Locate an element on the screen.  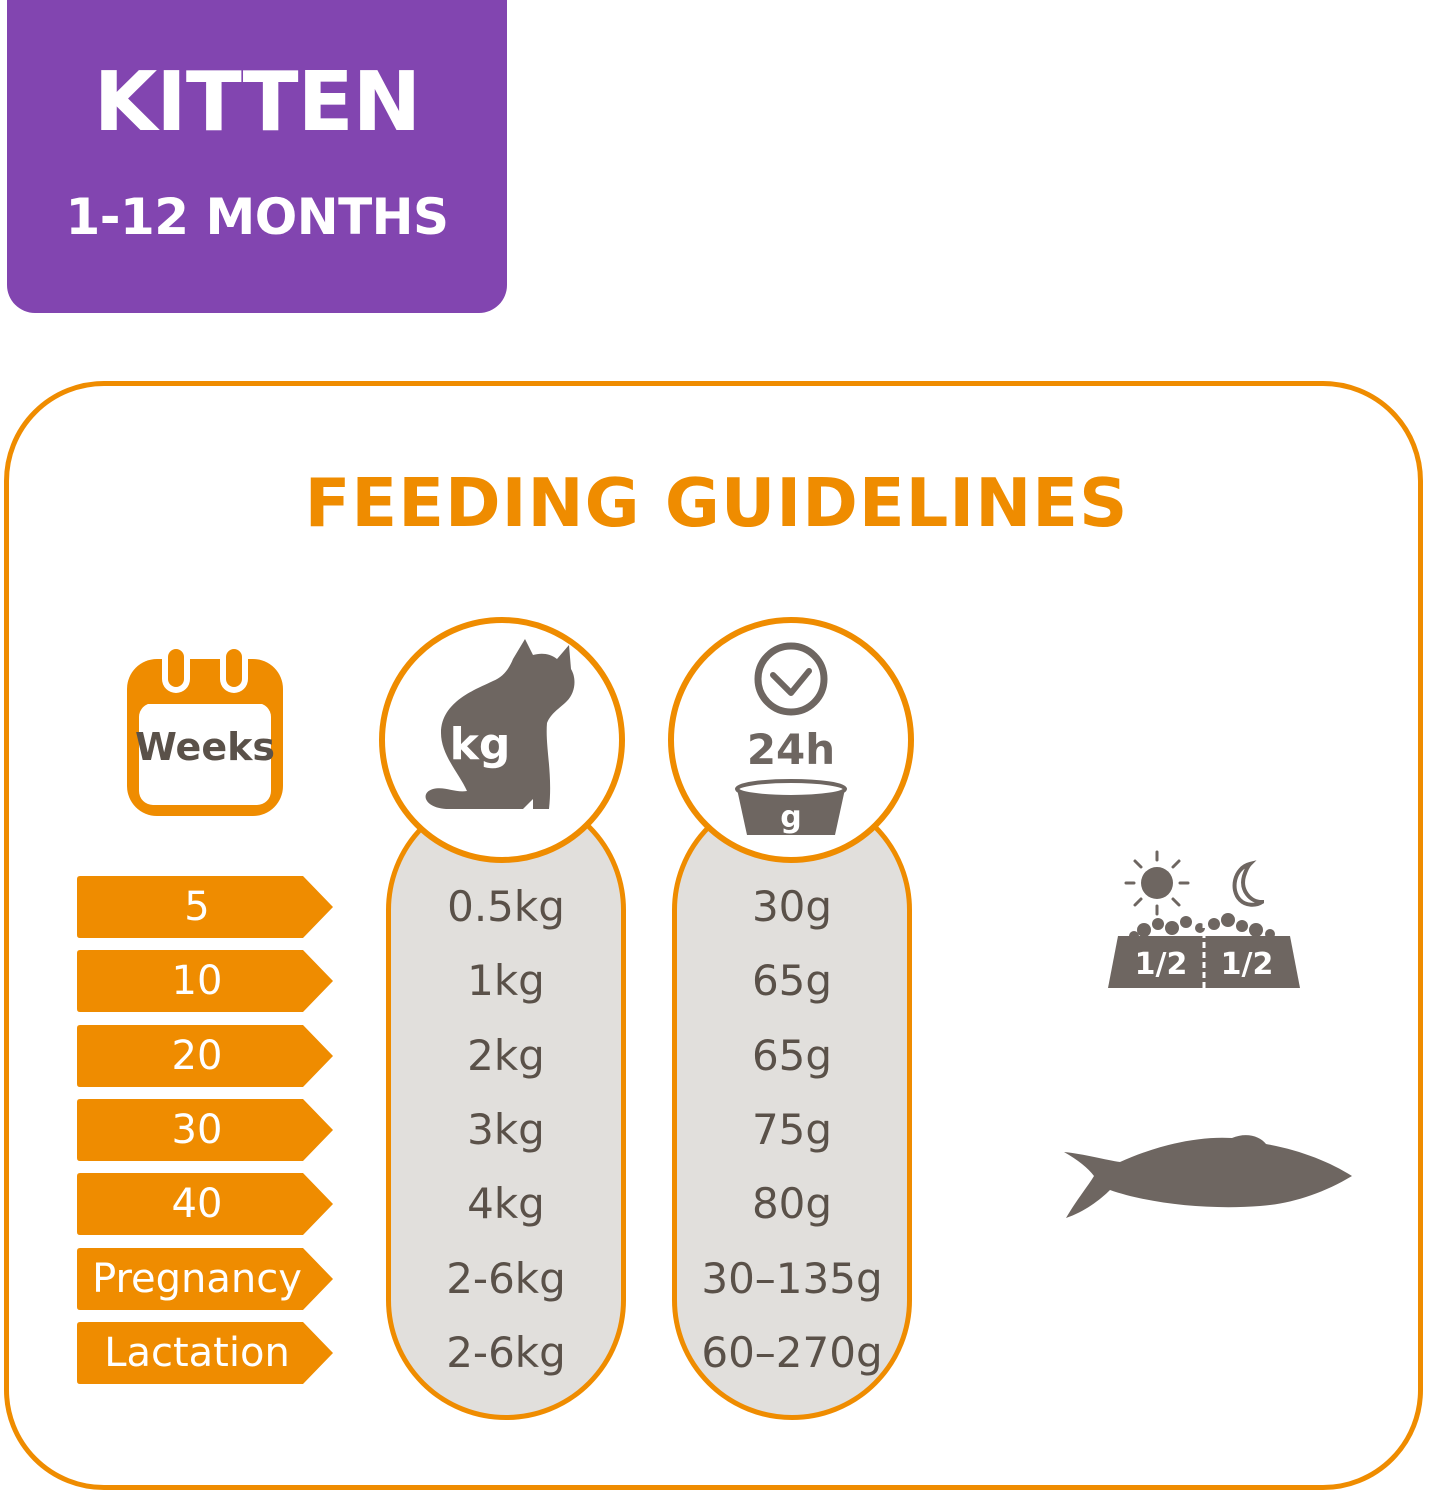
age-tag: 20 is located at coordinates (205, 1056).